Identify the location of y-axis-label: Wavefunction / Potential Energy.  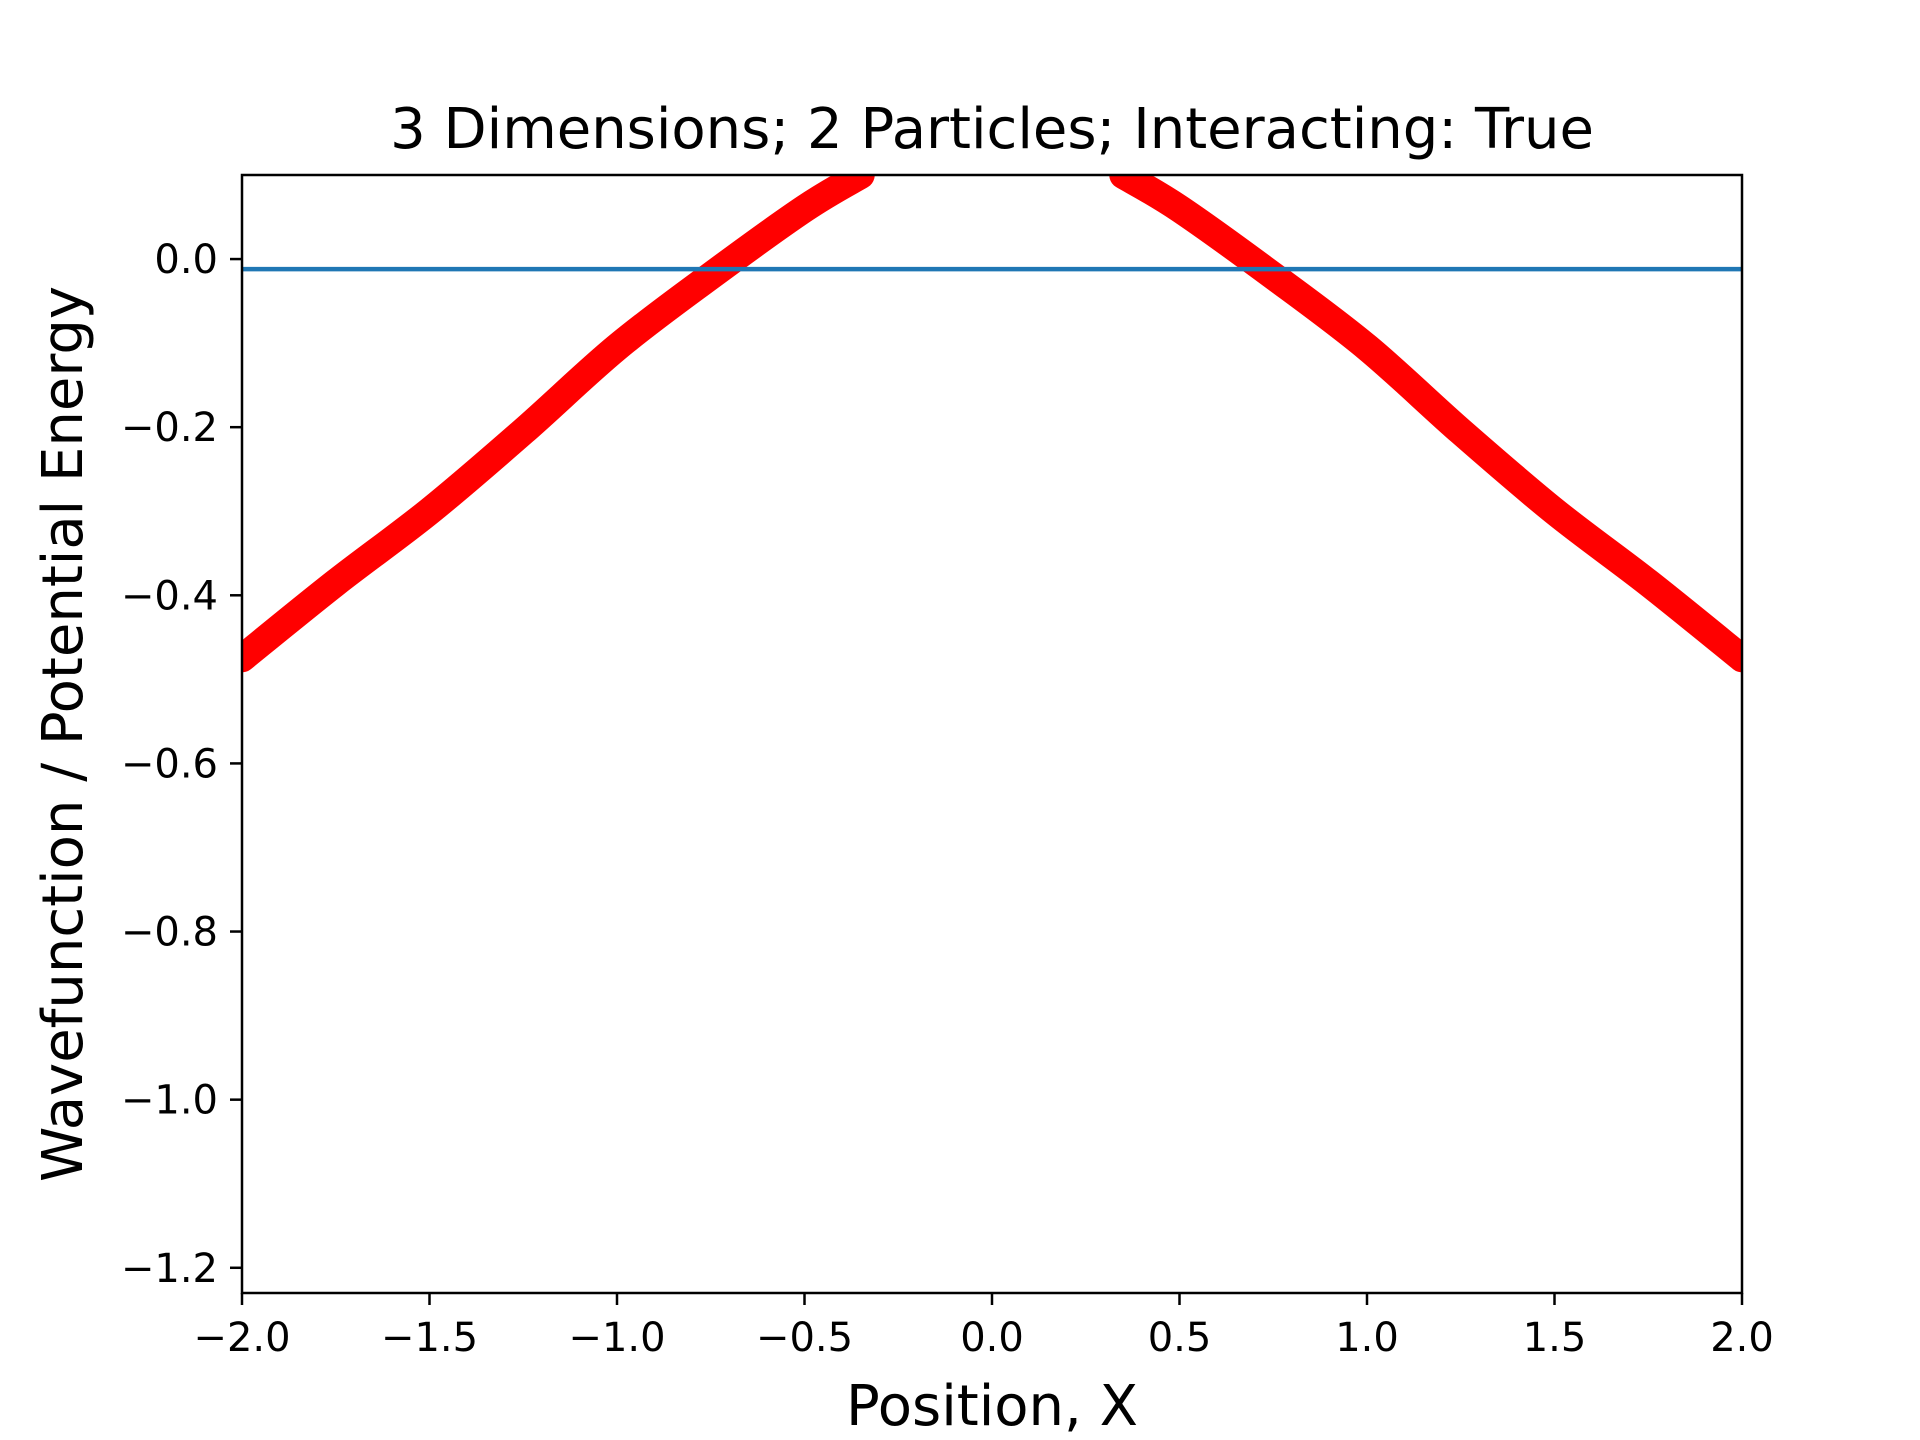
(63, 734).